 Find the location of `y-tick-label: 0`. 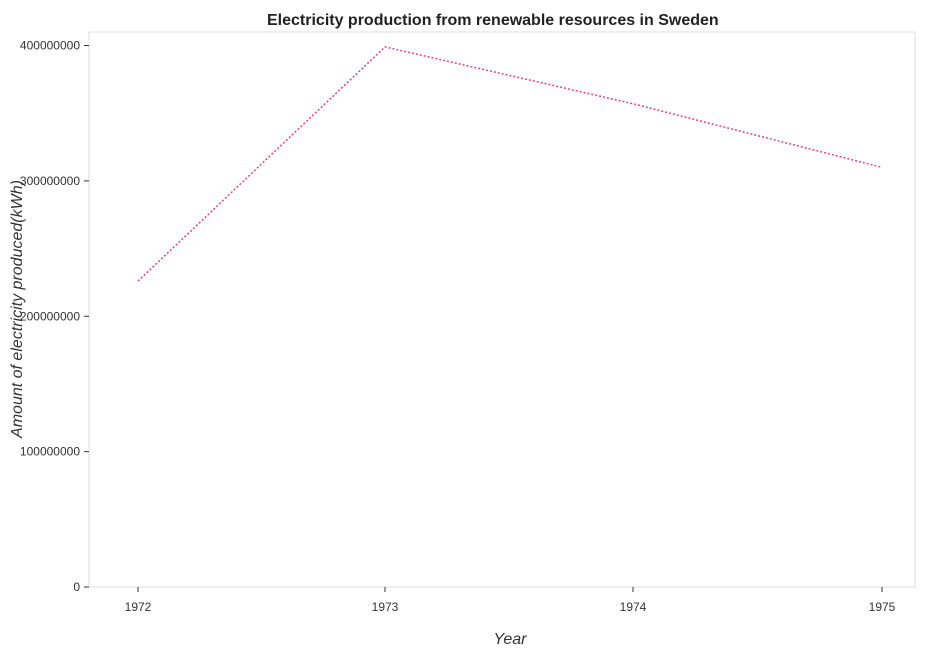

y-tick-label: 0 is located at coordinates (76, 587).